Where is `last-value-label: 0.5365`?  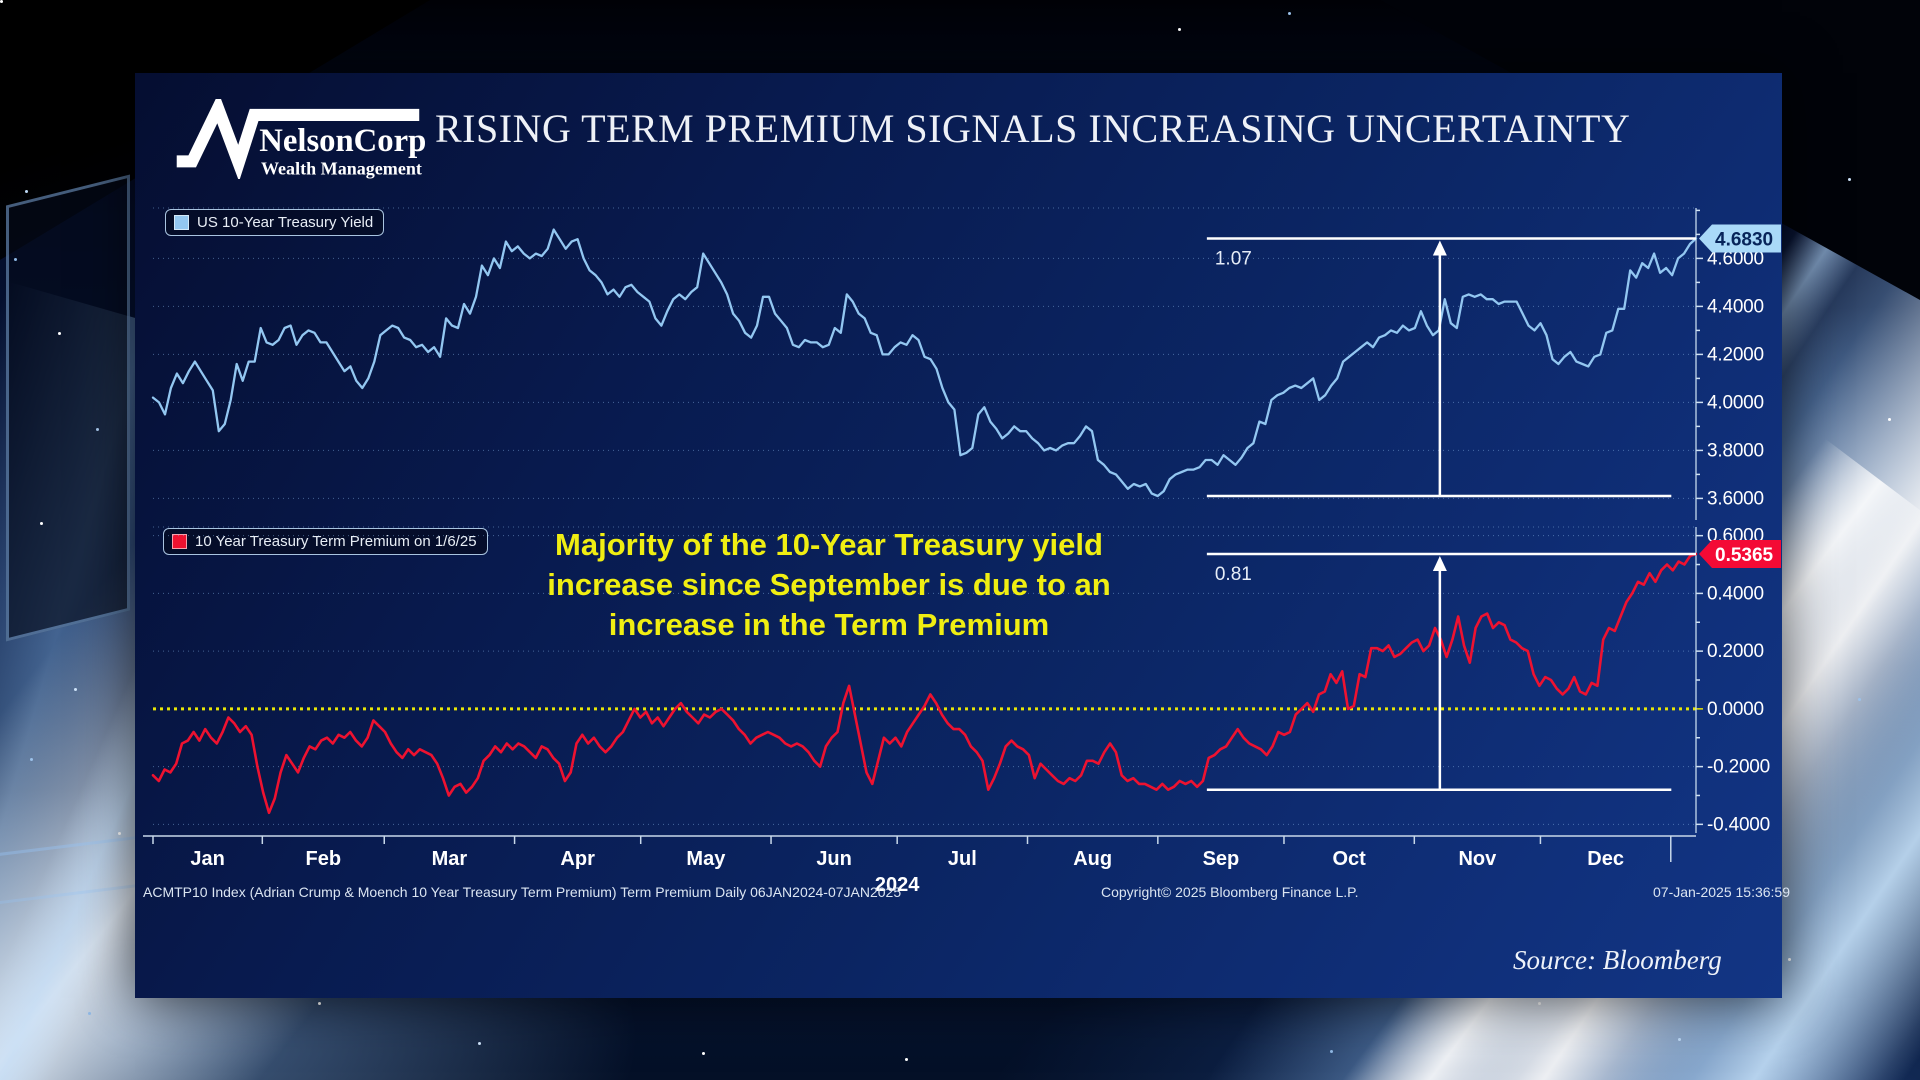
last-value-label: 0.5365 is located at coordinates (1744, 555).